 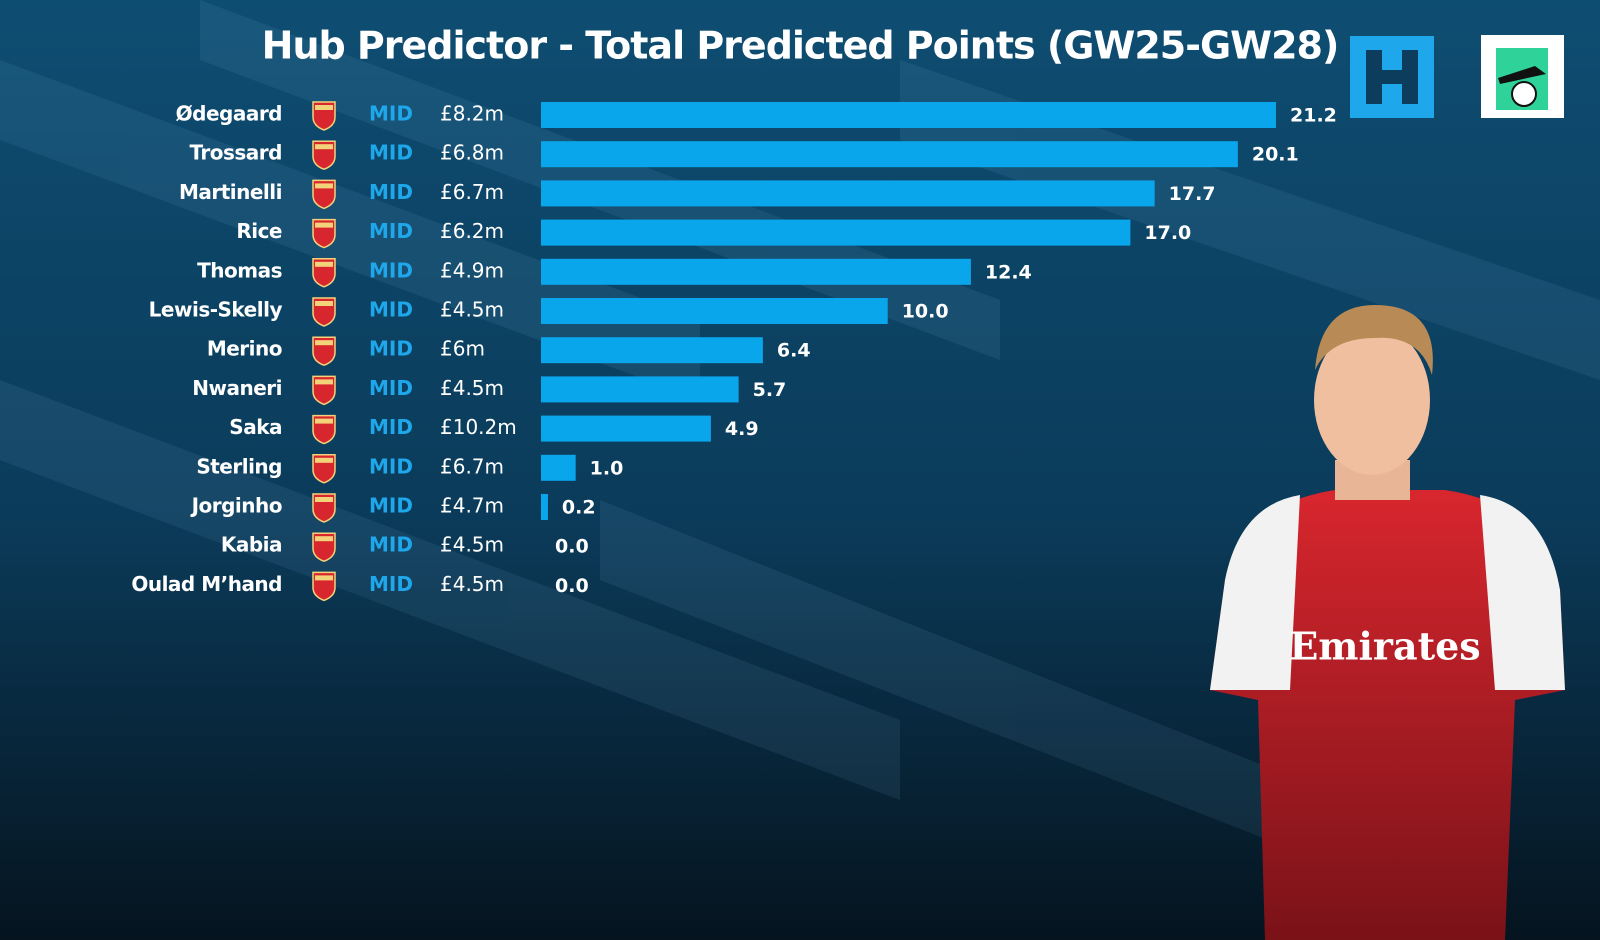 I want to click on value-label: 21.2, so click(x=1313, y=116).